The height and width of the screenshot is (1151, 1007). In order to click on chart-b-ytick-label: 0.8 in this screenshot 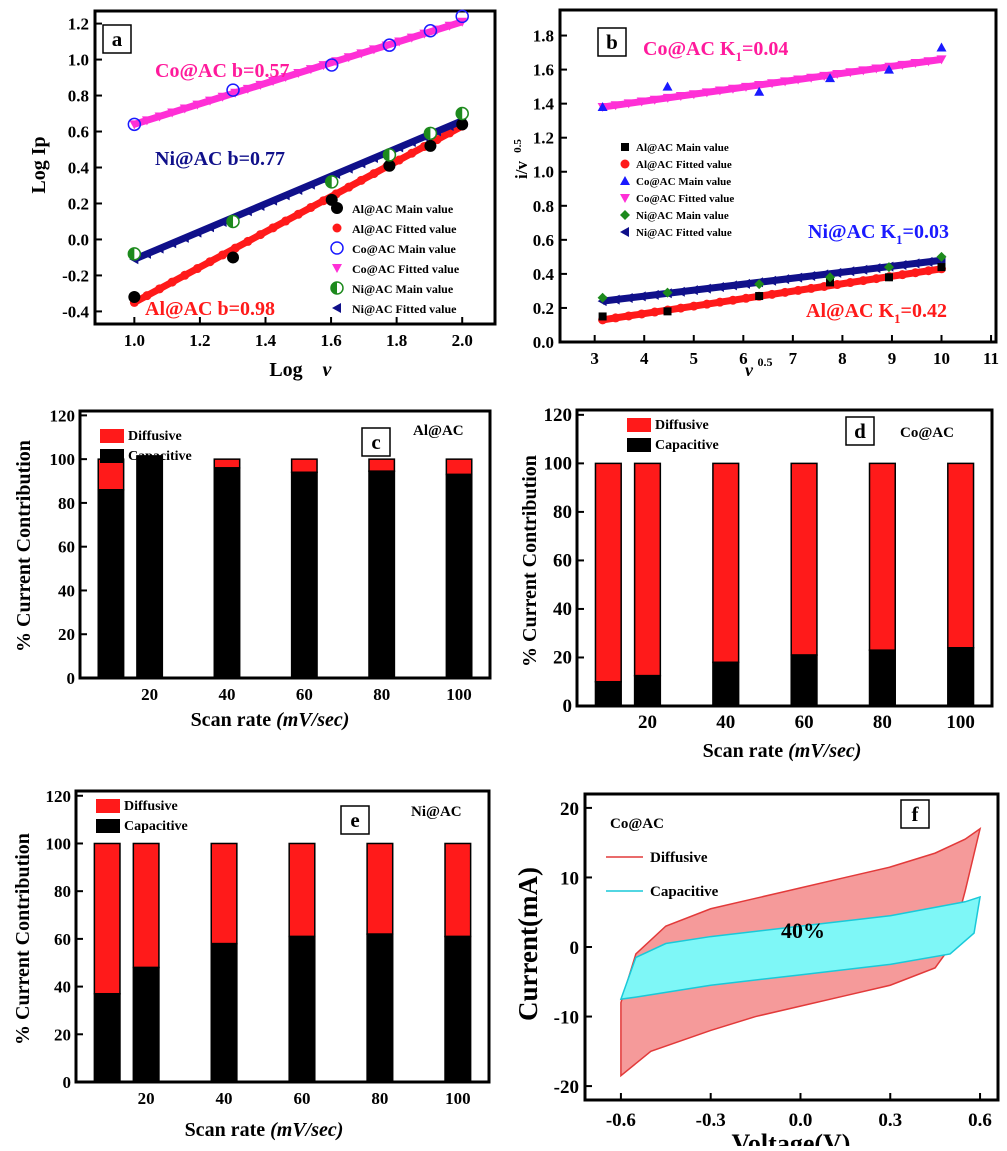, I will do `click(543, 206)`.